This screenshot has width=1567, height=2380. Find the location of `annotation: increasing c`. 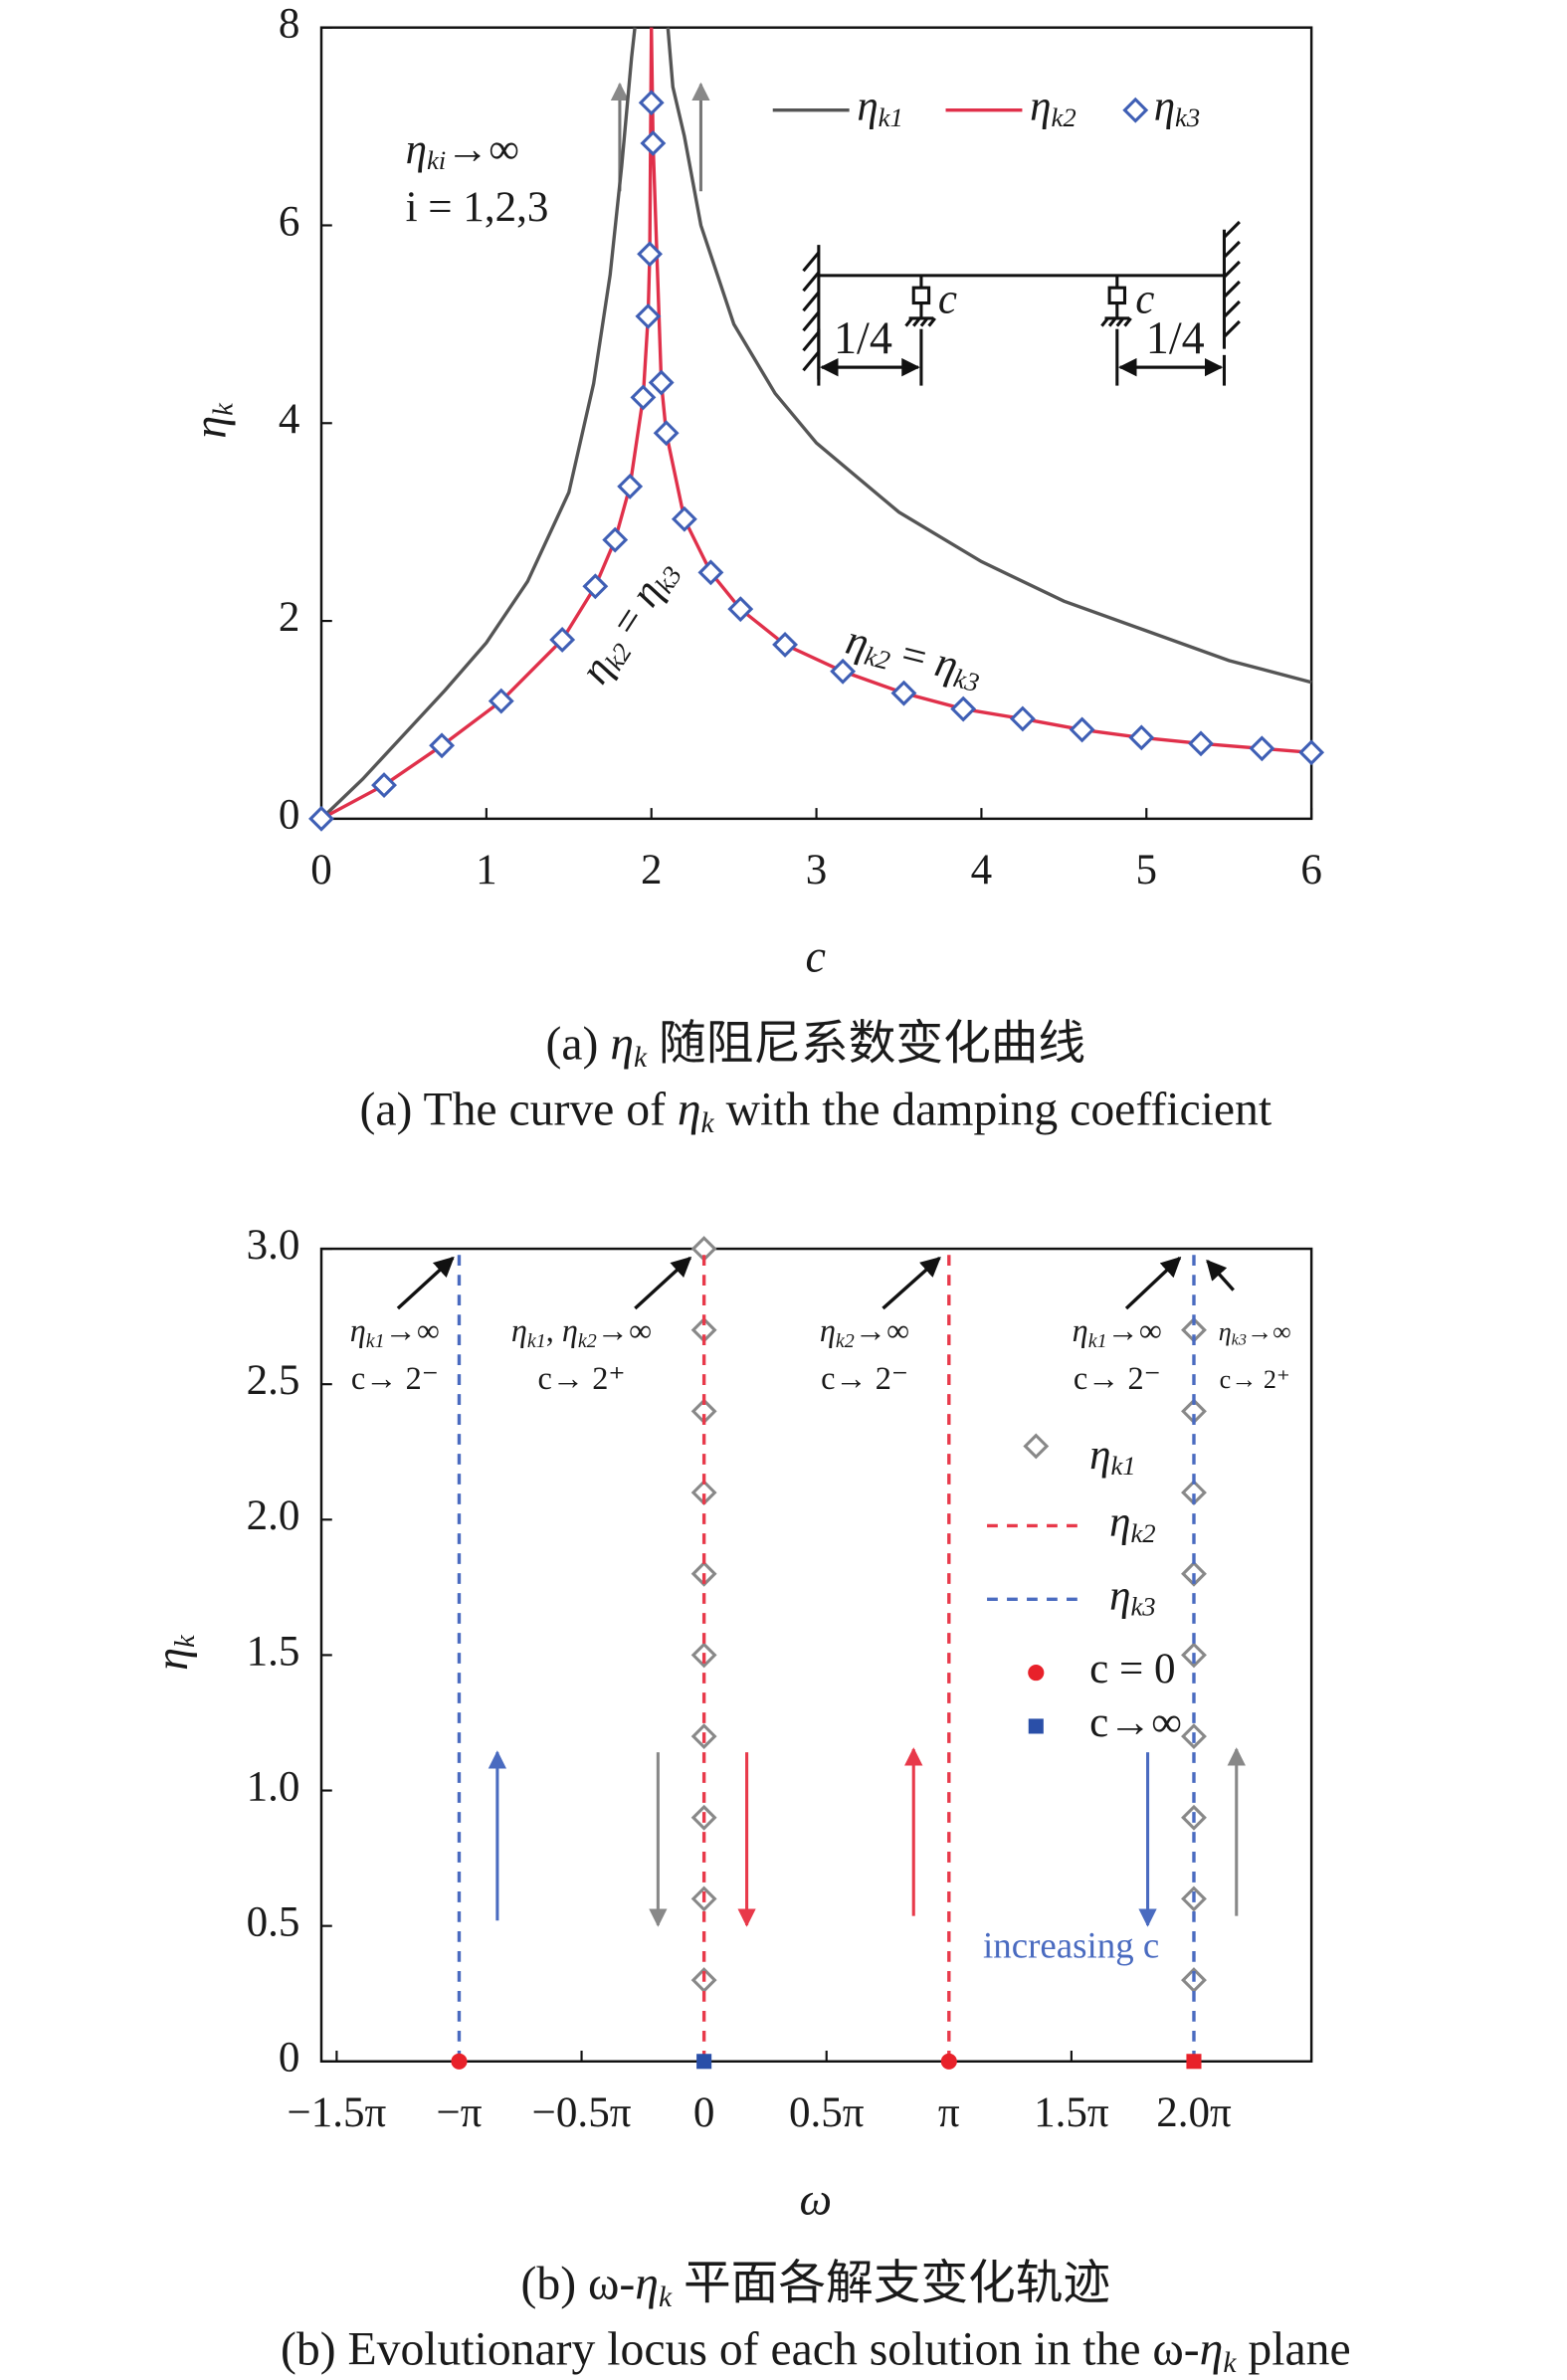

annotation: increasing c is located at coordinates (1071, 1945).